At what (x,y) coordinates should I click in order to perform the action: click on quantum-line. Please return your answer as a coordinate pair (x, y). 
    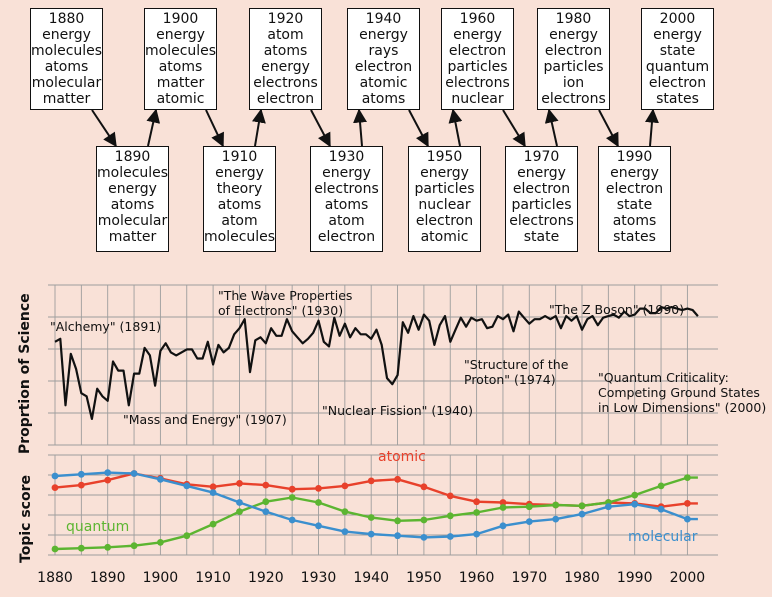
    Looking at the image, I should click on (376, 513).